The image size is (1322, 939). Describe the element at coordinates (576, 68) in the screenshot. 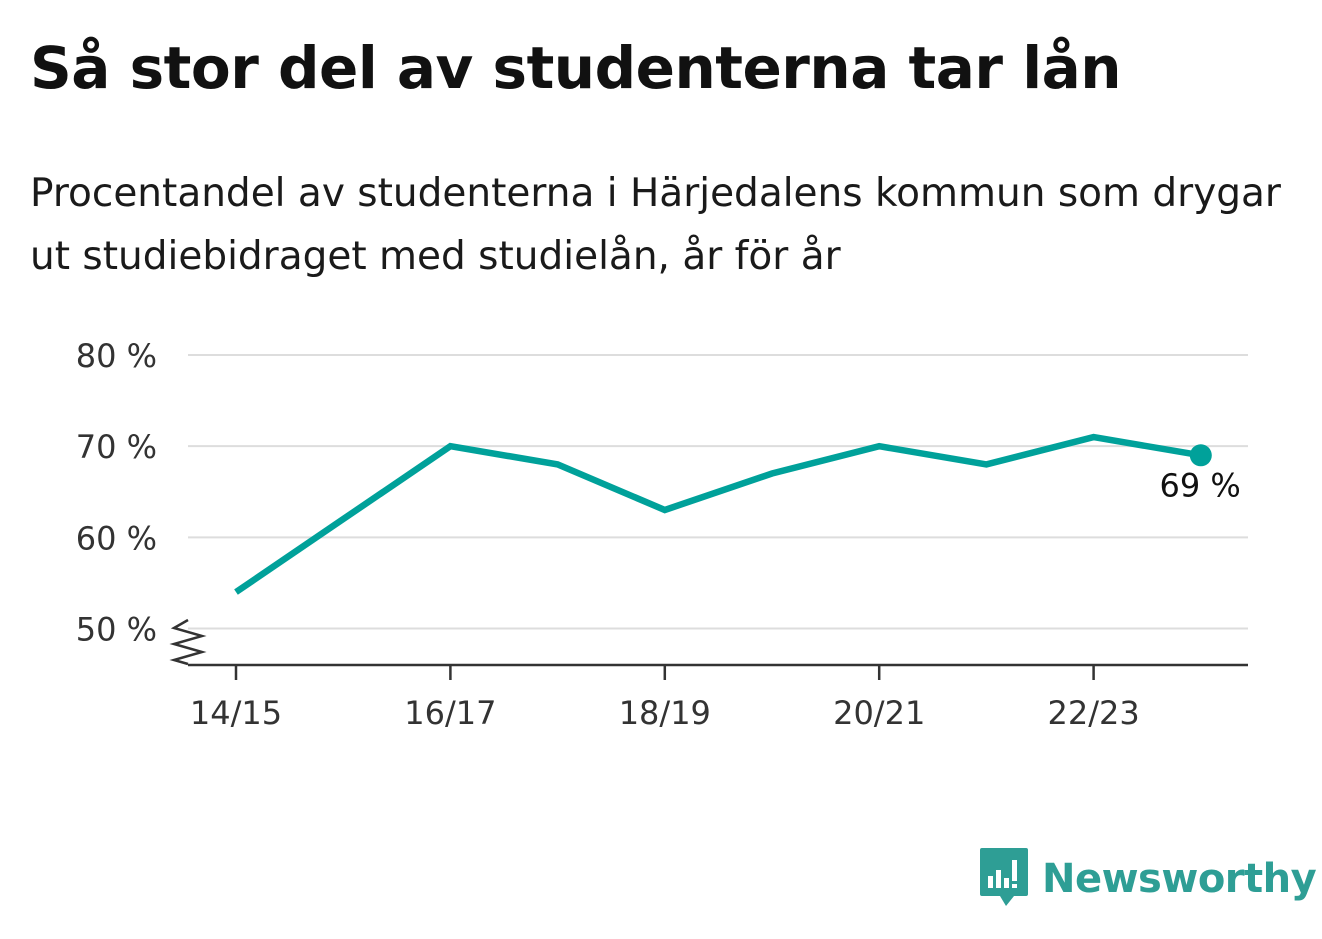

I see `chart-title: Så stor del av studenterna tar lån` at that location.